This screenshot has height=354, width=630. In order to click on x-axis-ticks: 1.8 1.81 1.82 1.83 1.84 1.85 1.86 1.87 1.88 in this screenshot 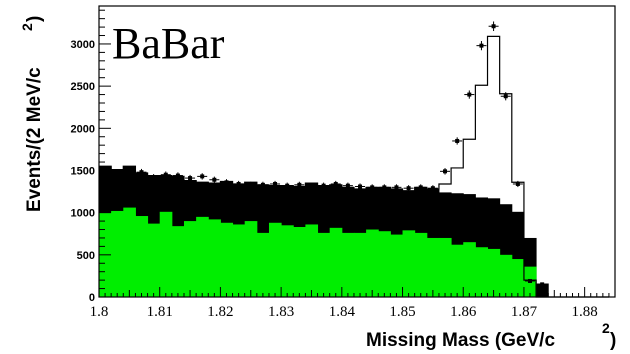, I will do `click(353, 303)`.